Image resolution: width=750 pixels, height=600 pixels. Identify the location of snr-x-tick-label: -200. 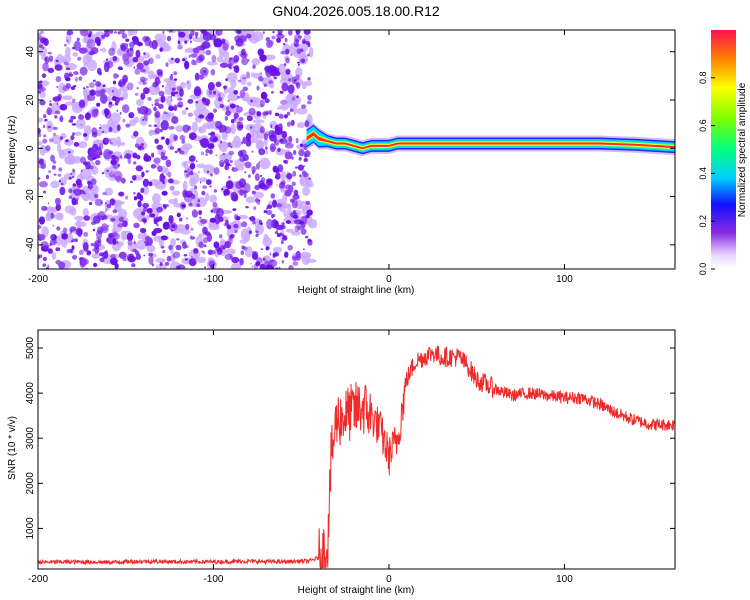
(38, 579).